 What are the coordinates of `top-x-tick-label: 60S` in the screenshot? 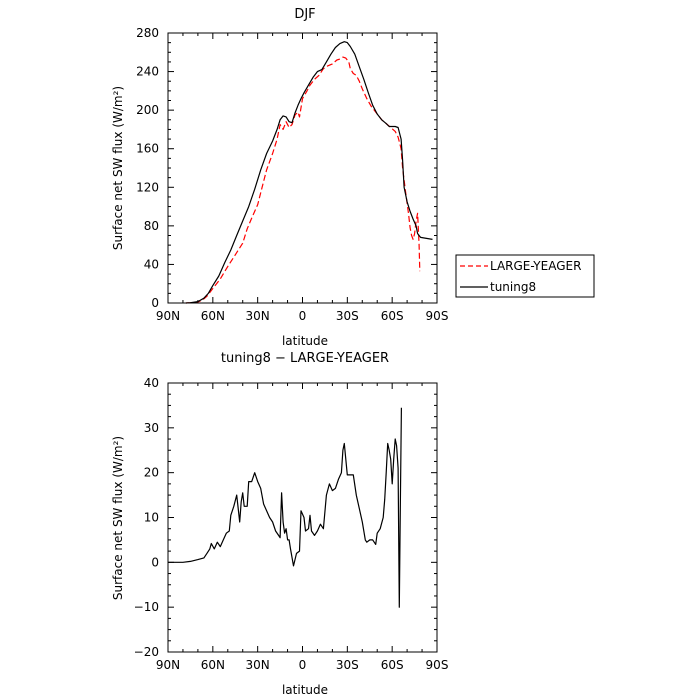 It's located at (392, 316).